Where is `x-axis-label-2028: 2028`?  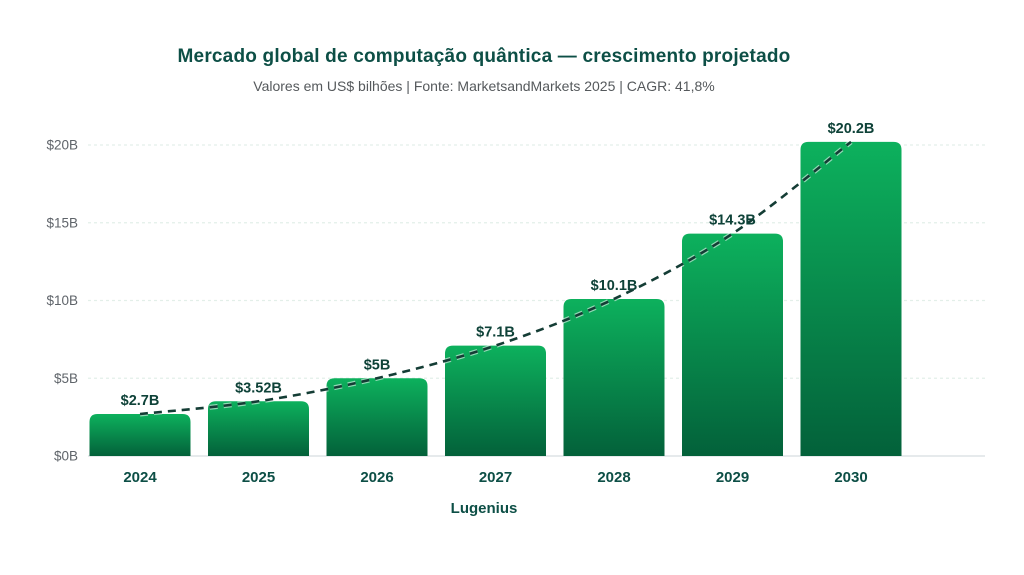
x-axis-label-2028: 2028 is located at coordinates (613, 477).